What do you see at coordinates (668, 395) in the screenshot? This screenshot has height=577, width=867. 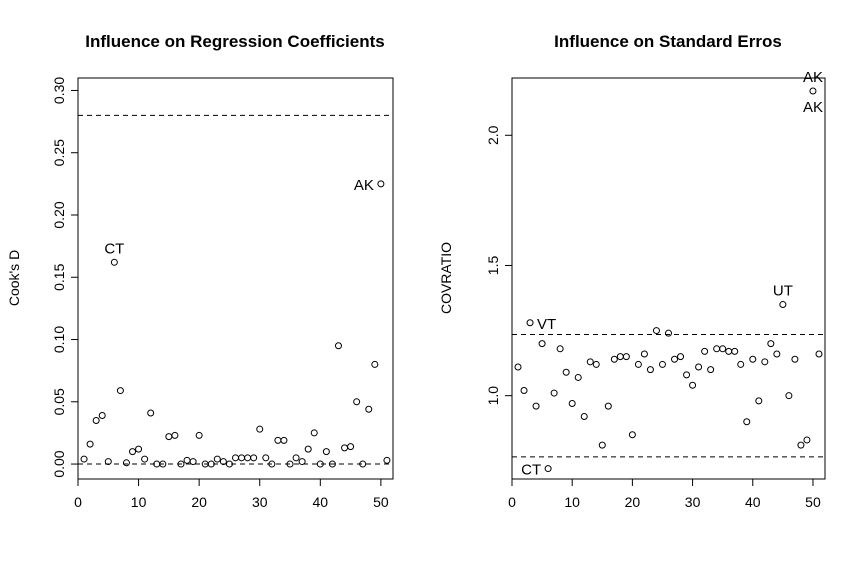 I see `reference-lines` at bounding box center [668, 395].